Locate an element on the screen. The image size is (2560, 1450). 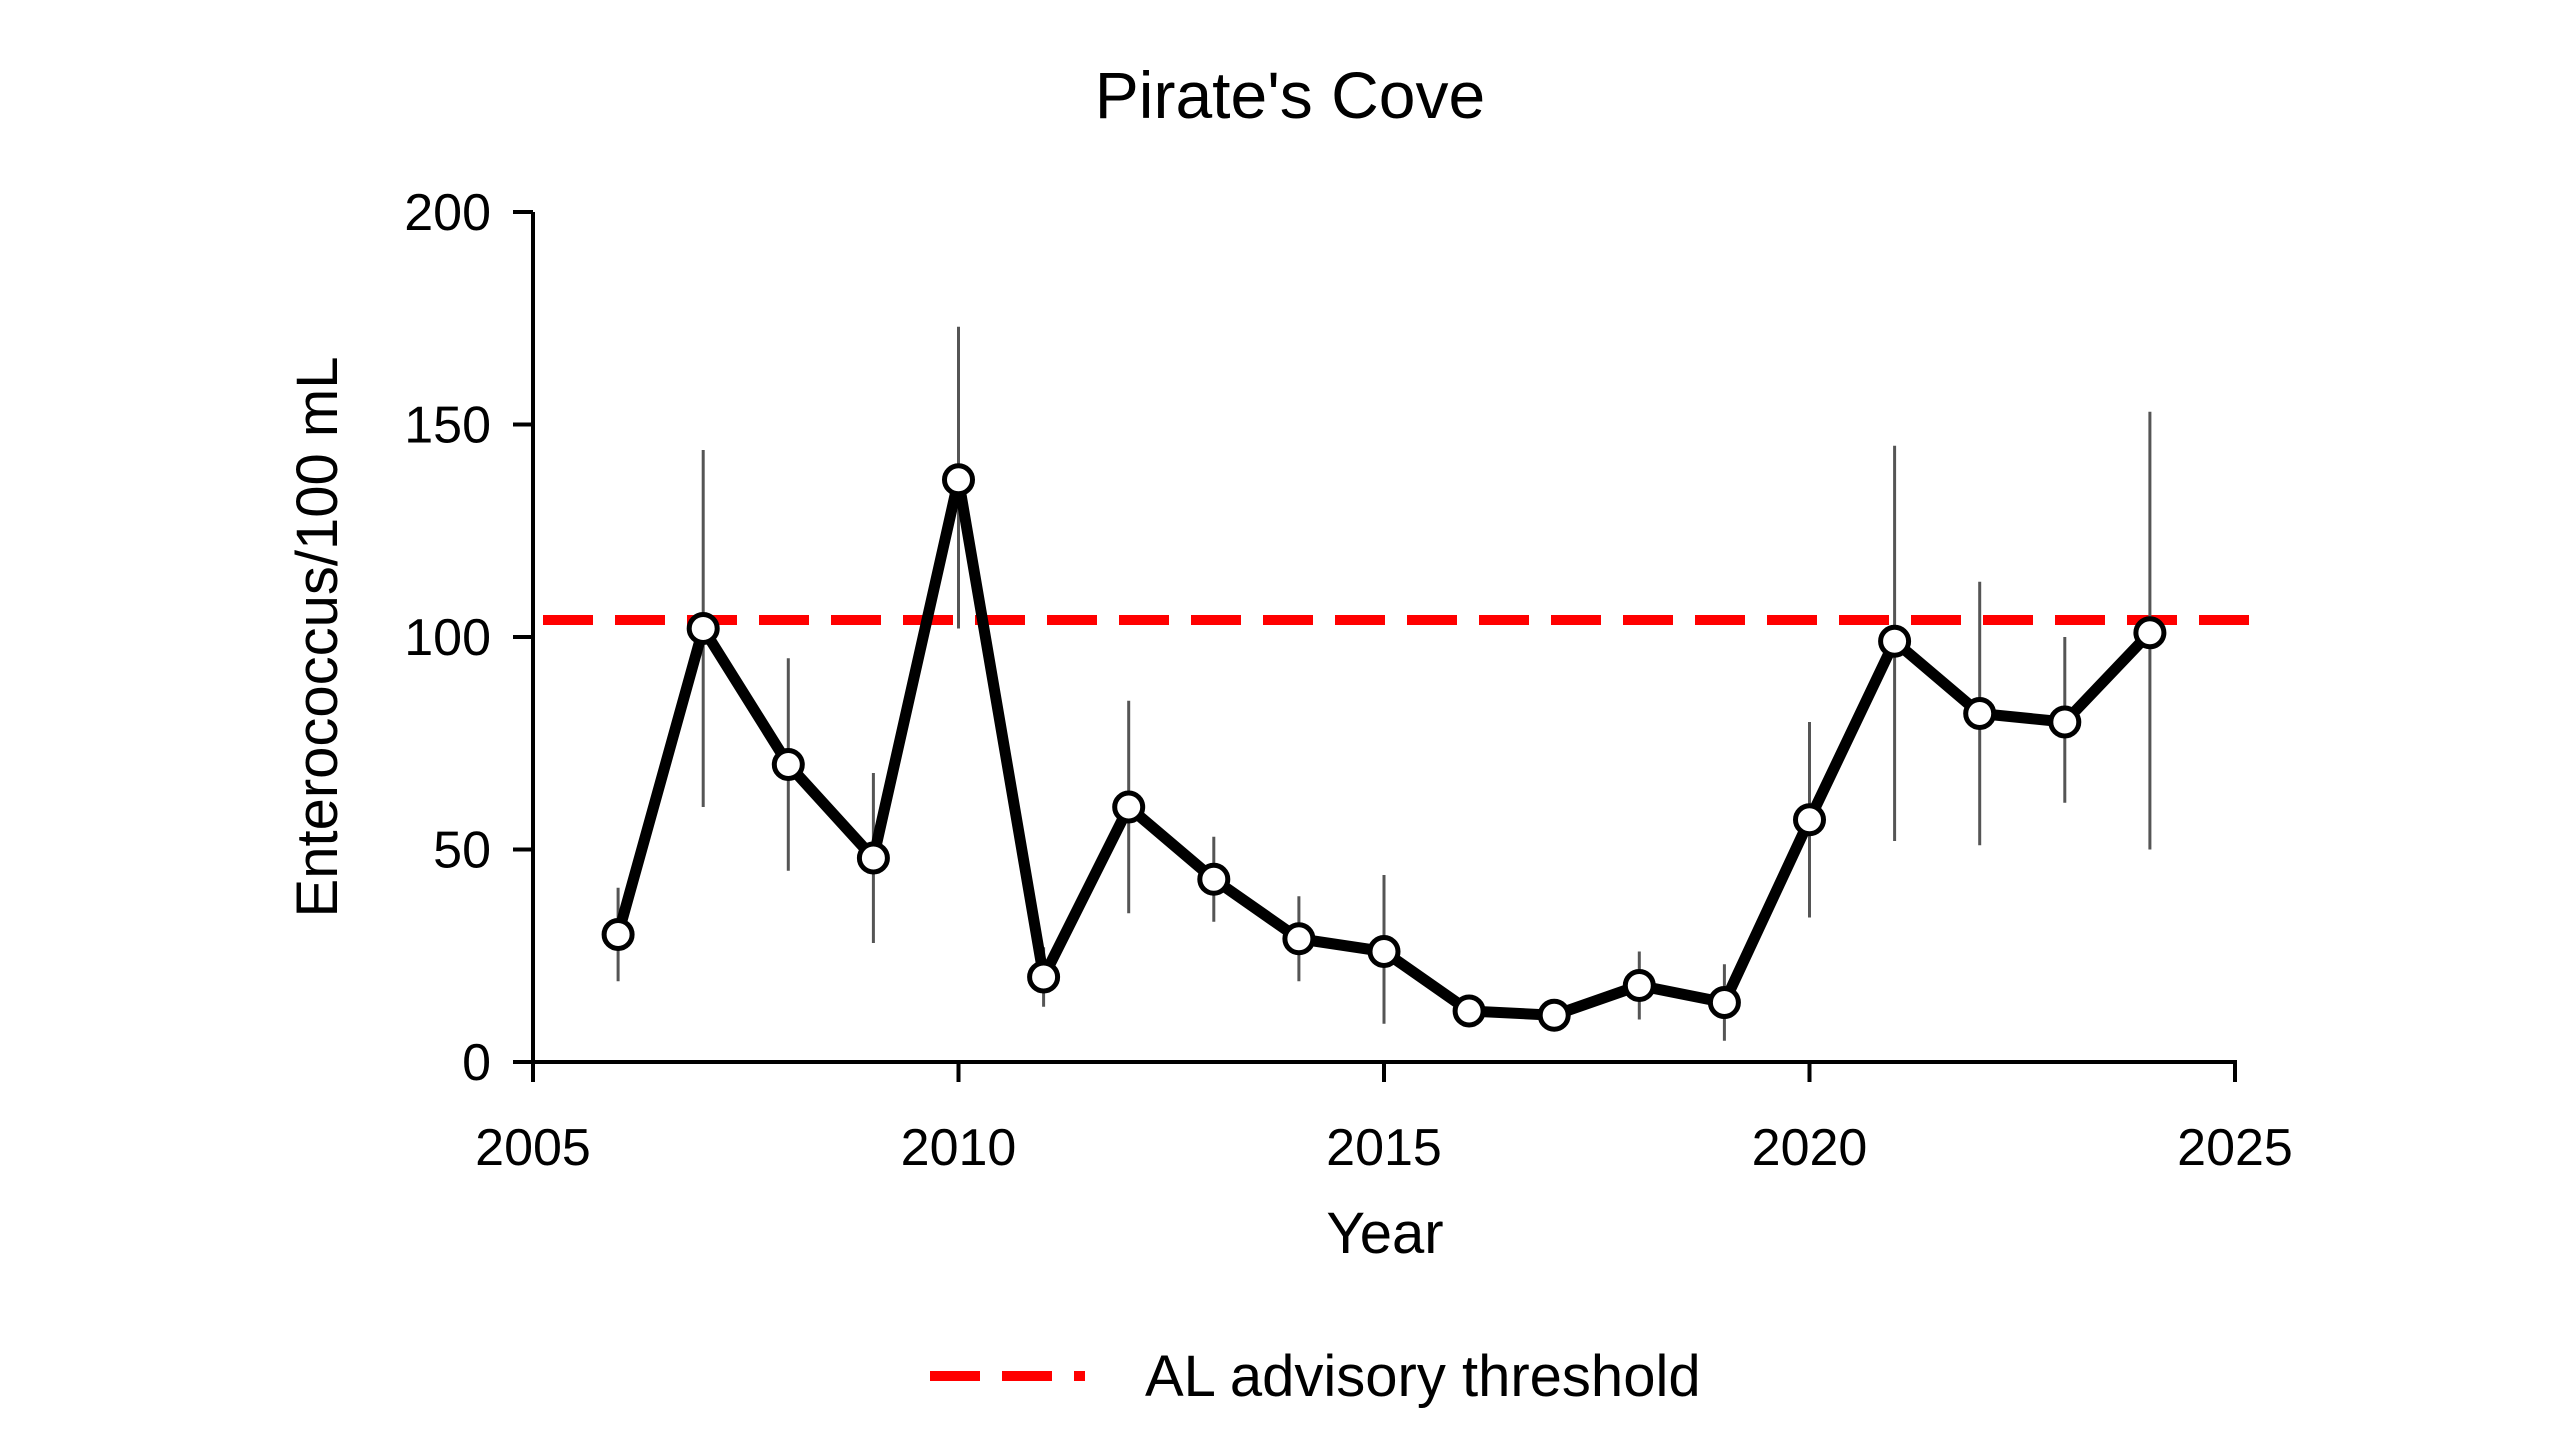
y-tick-label: 100 is located at coordinates (447, 638).